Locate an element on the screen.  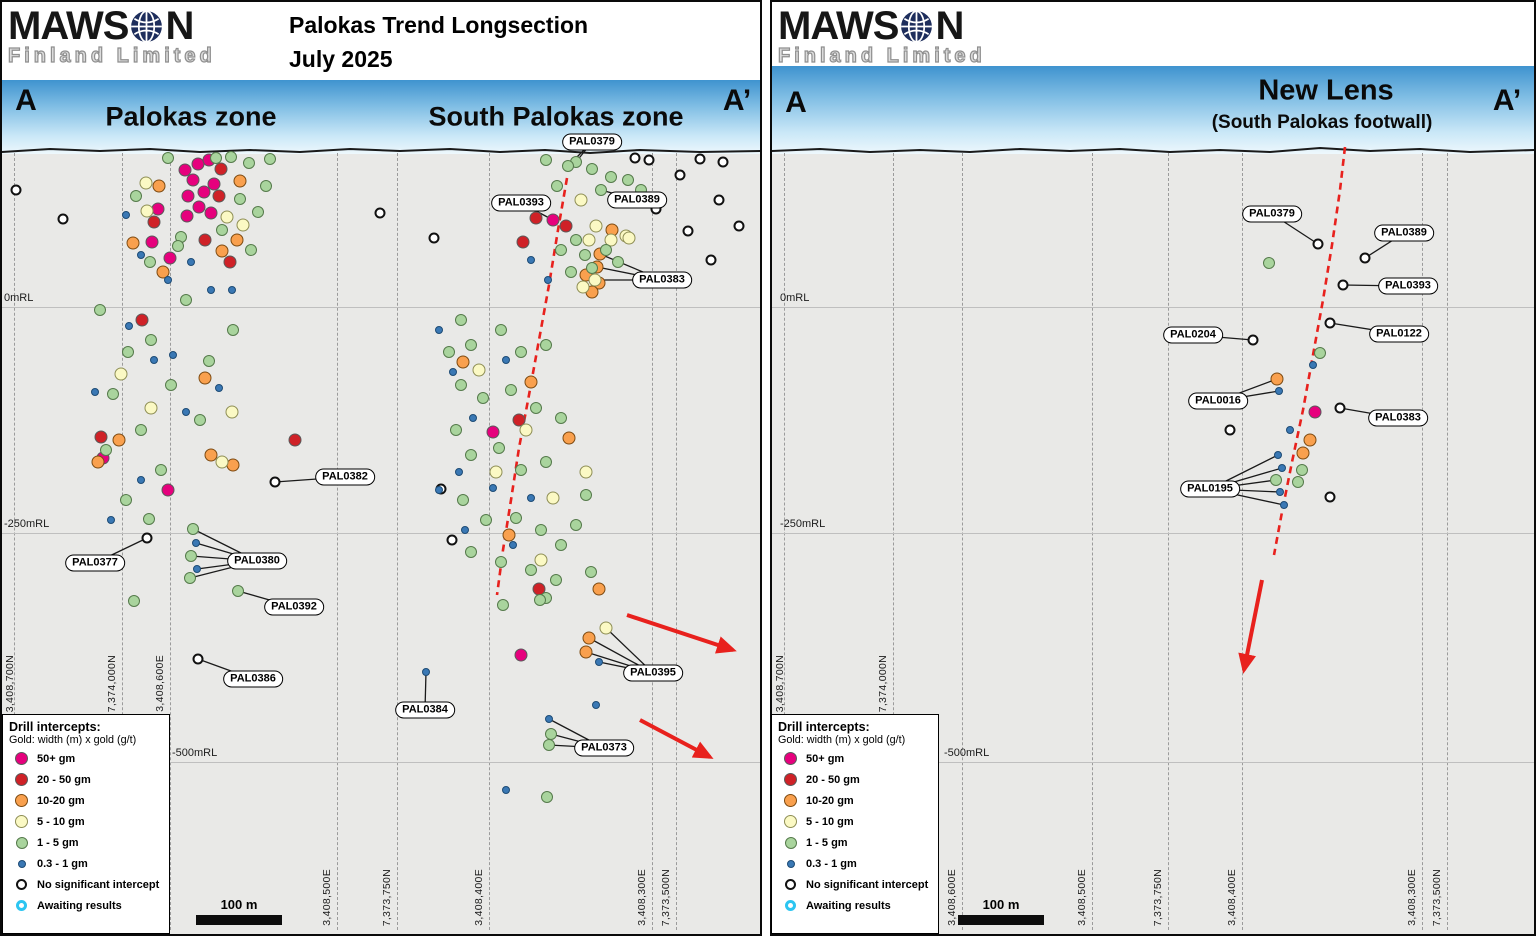
logo-text-pre: MAWS is located at coordinates (68, 26).